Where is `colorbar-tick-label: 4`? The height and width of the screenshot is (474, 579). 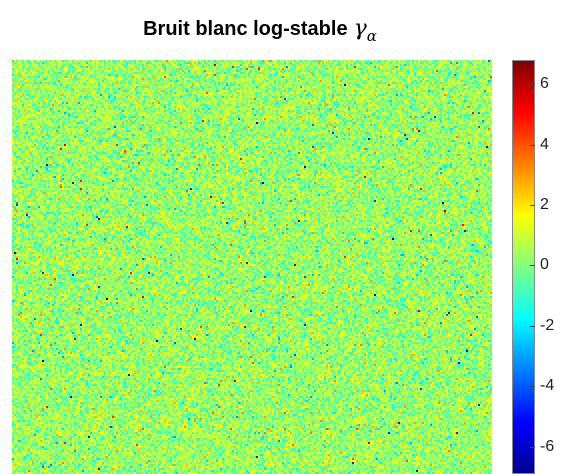 colorbar-tick-label: 4 is located at coordinates (544, 144).